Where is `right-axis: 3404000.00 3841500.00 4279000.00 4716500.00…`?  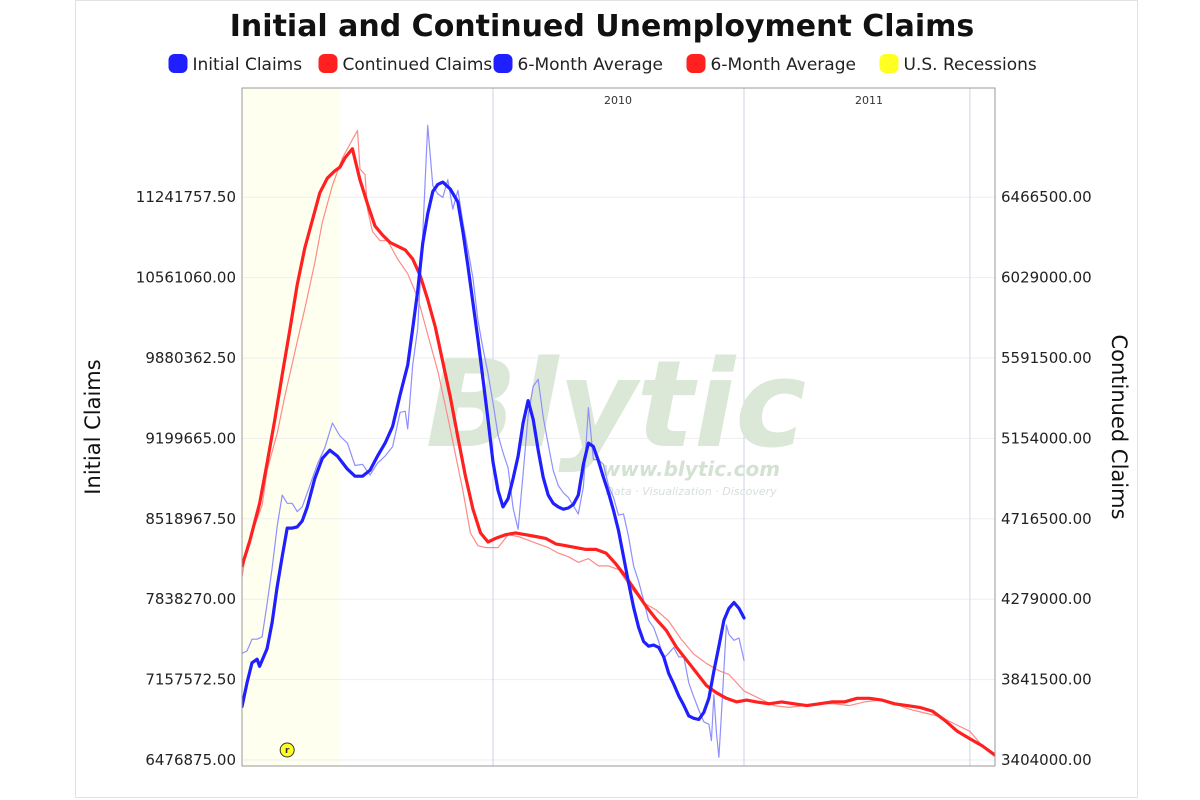
right-axis: 3404000.00 3841500.00 4279000.00 4716500.00… is located at coordinates (1046, 478).